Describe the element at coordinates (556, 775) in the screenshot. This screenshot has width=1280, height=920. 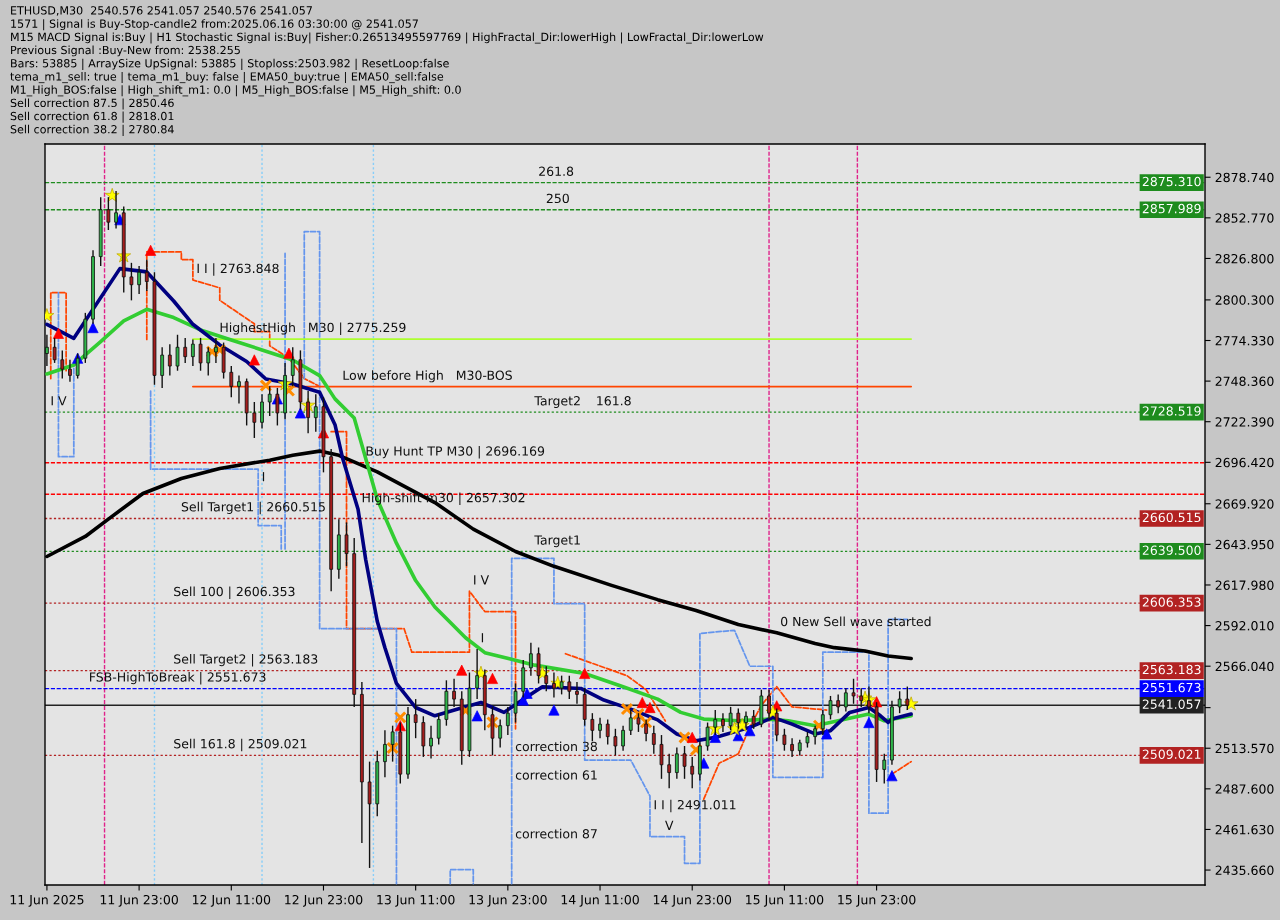
I see `annotation: correction 61` at that location.